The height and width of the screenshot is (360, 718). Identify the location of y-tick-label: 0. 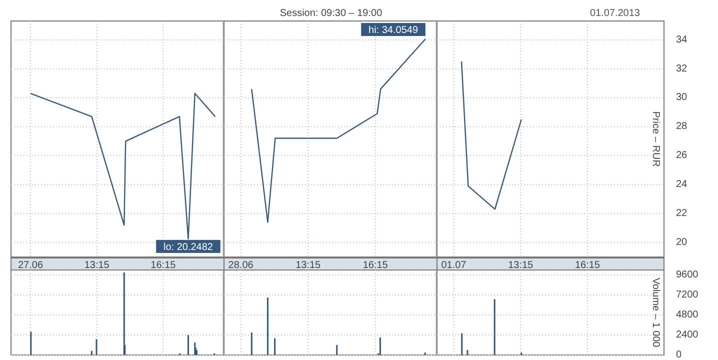
(679, 355).